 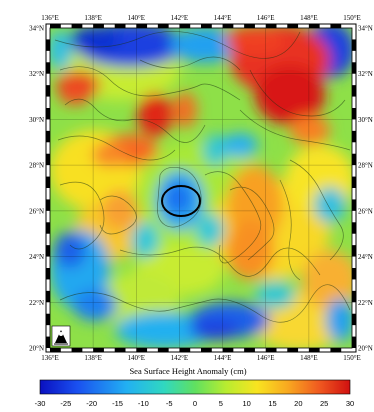 What do you see at coordinates (272, 403) in the screenshot?
I see `colorbar-tick-label: 15` at bounding box center [272, 403].